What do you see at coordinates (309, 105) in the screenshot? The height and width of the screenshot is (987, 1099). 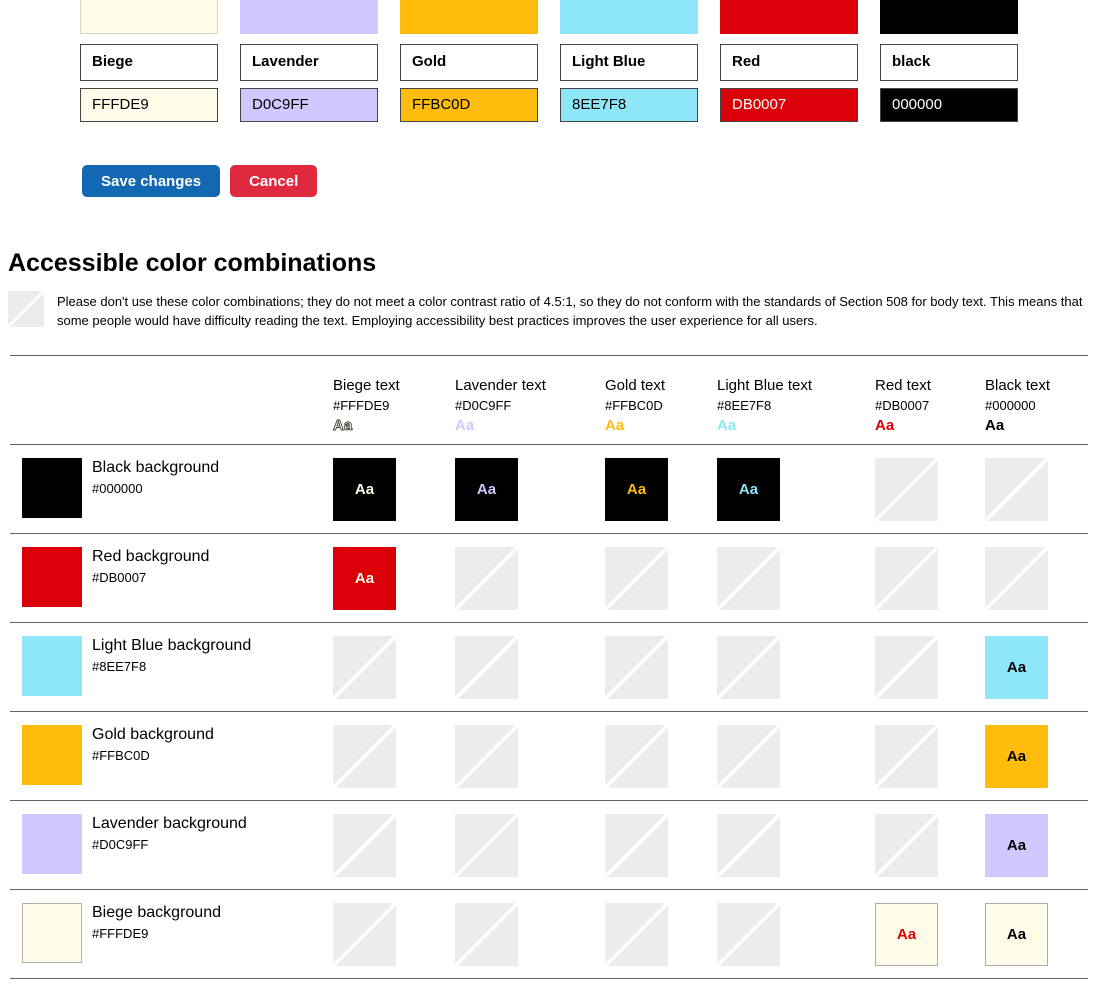 I see `color-hex-field: D0C9FF` at bounding box center [309, 105].